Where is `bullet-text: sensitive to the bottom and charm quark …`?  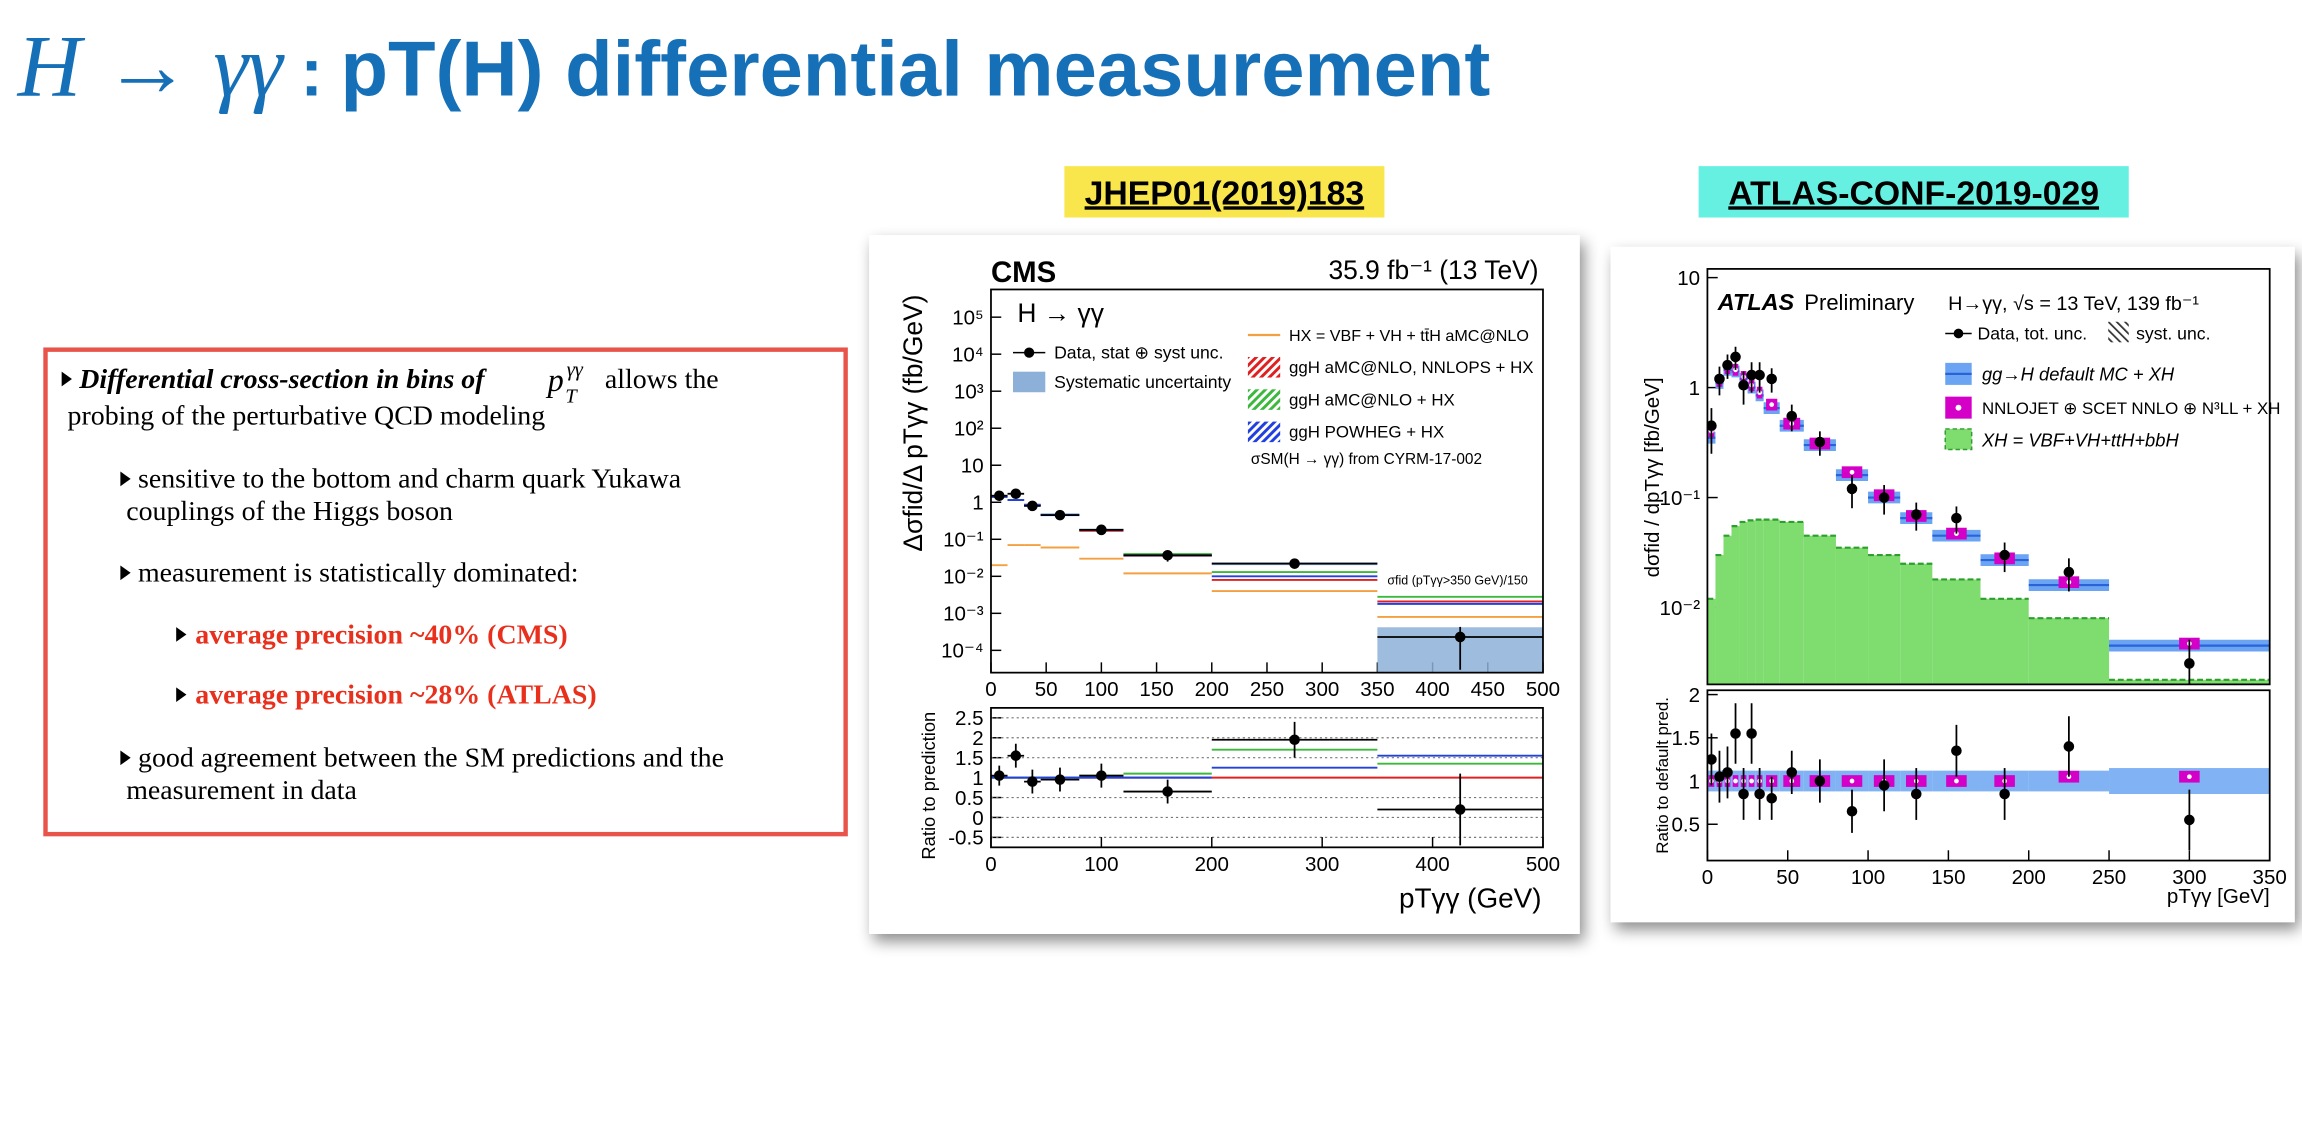 bullet-text: sensitive to the bottom and charm quark … is located at coordinates (409, 479).